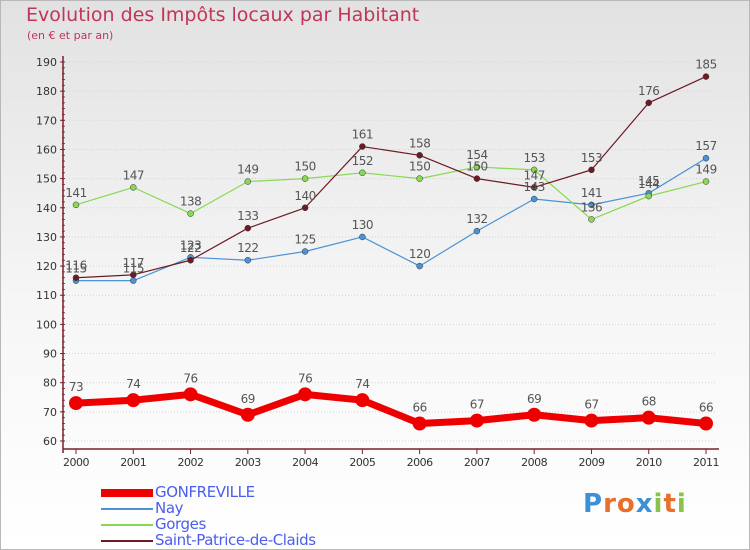  I want to click on x-tick-label: 2001, so click(133, 462).